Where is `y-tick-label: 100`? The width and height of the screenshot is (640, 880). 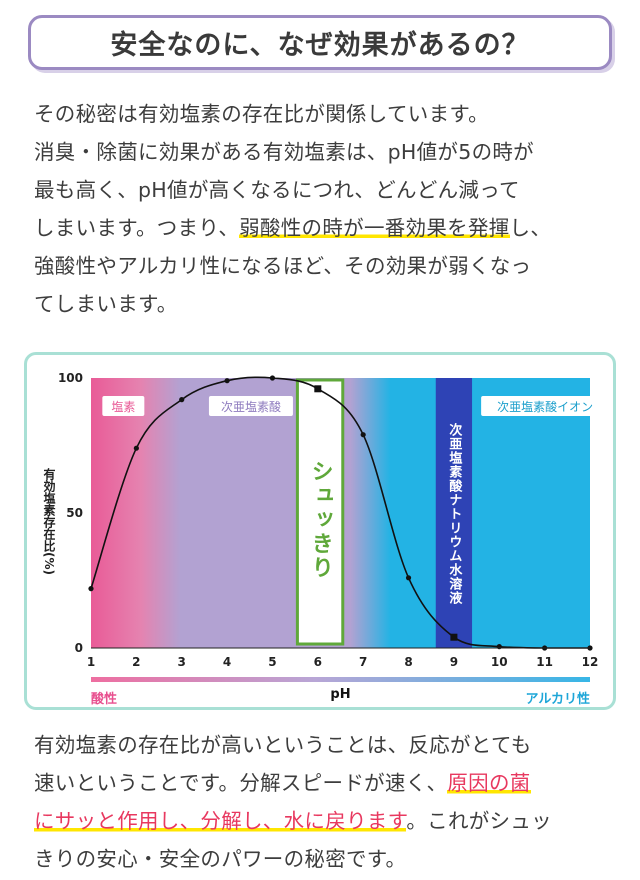 y-tick-label: 100 is located at coordinates (70, 378).